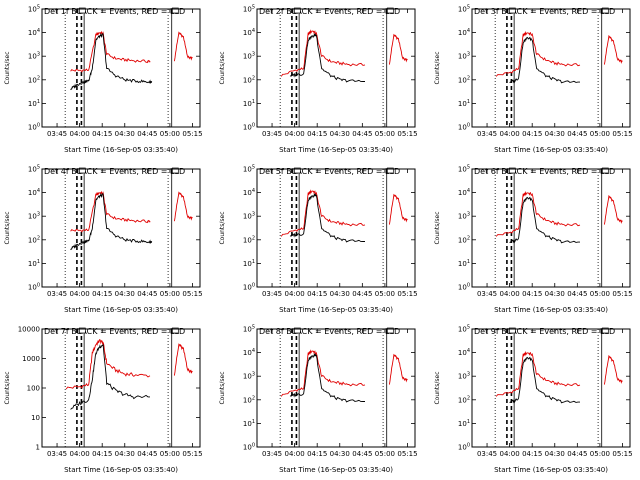 This screenshot has width=640, height=480. What do you see at coordinates (329, 331) in the screenshot?
I see `panel-title: Det 8f BLACK = Events, RED = LLD` at bounding box center [329, 331].